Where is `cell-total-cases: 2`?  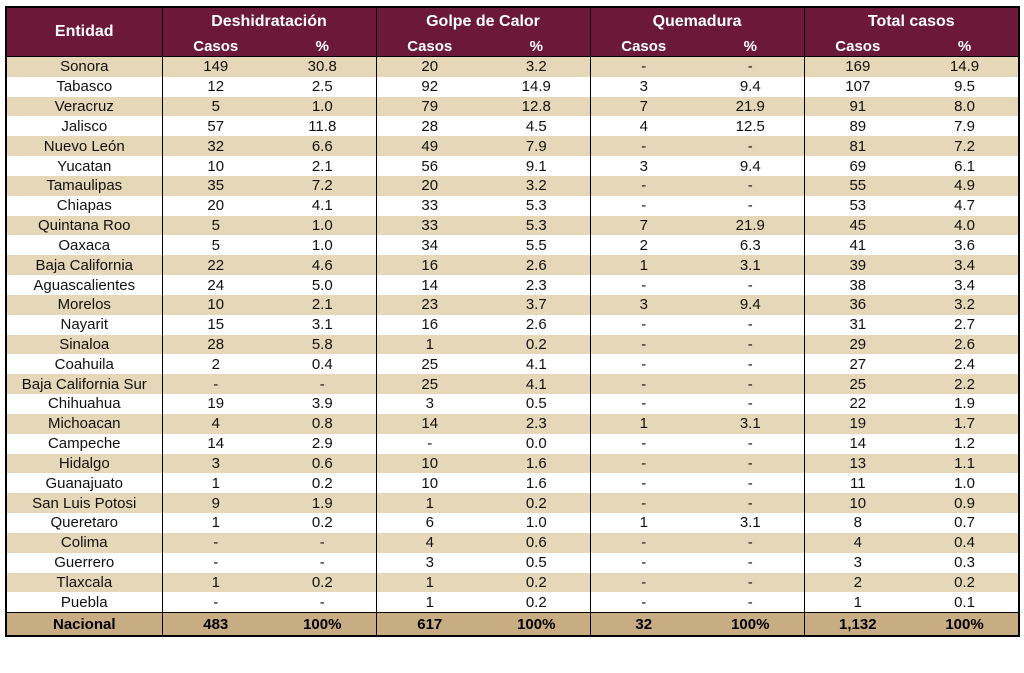
cell-total-cases: 2 is located at coordinates (857, 582).